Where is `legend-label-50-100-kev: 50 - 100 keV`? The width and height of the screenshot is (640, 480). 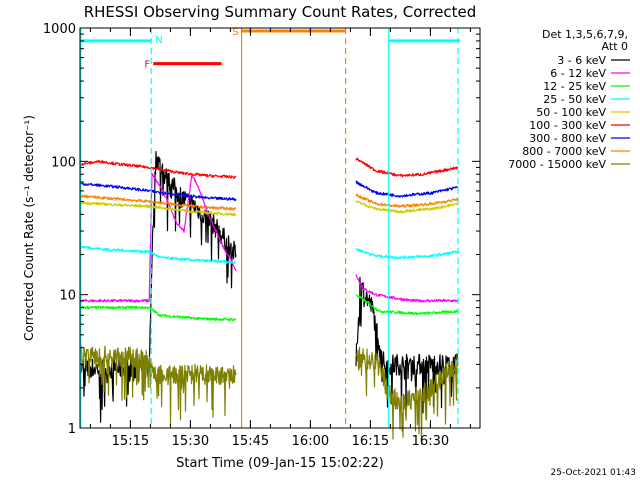 legend-label-50-100-kev: 50 - 100 keV is located at coordinates (571, 112).